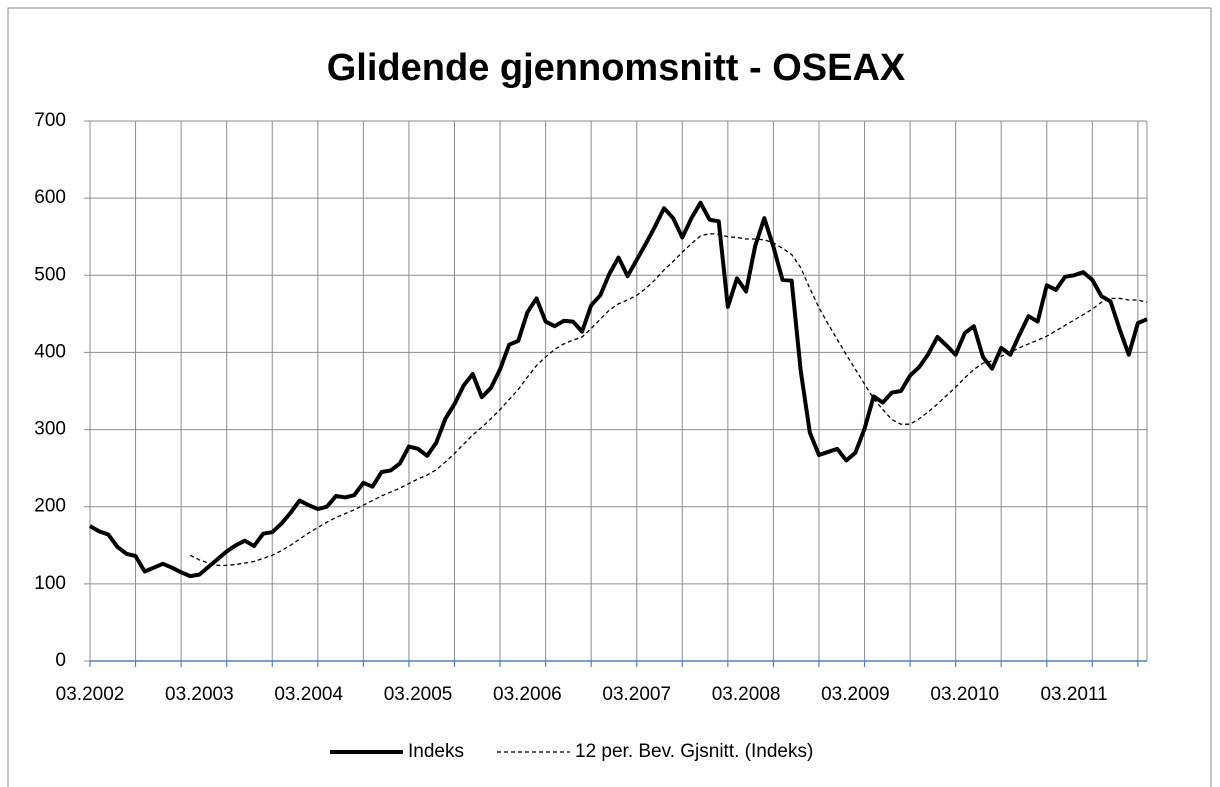  What do you see at coordinates (636, 694) in the screenshot?
I see `x-tick-label: 03.2007` at bounding box center [636, 694].